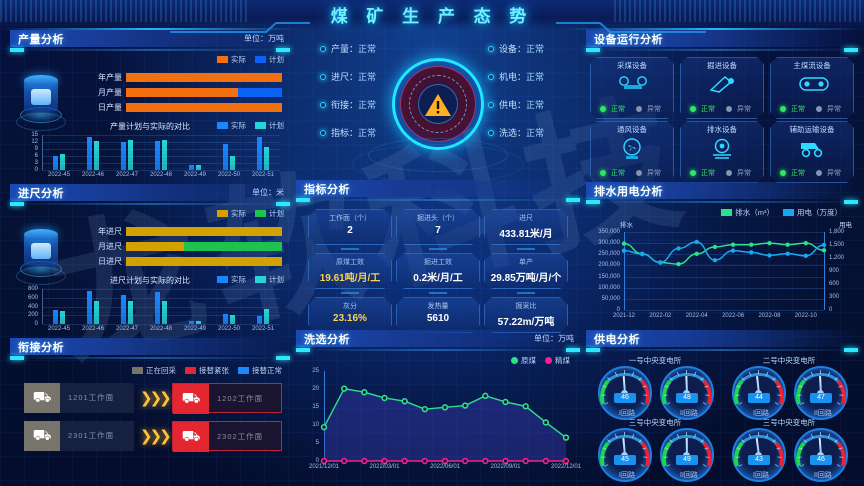 Image resolution: width=864 pixels, height=486 pixels. What do you see at coordinates (465, 461) in the screenshot?
I see `data-point-精煤-7` at bounding box center [465, 461].